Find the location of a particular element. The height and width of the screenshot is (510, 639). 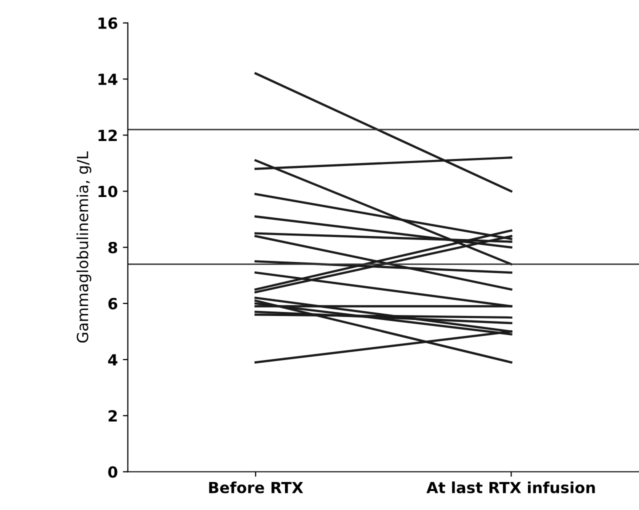

y-tick-label: 8 is located at coordinates (113, 248).